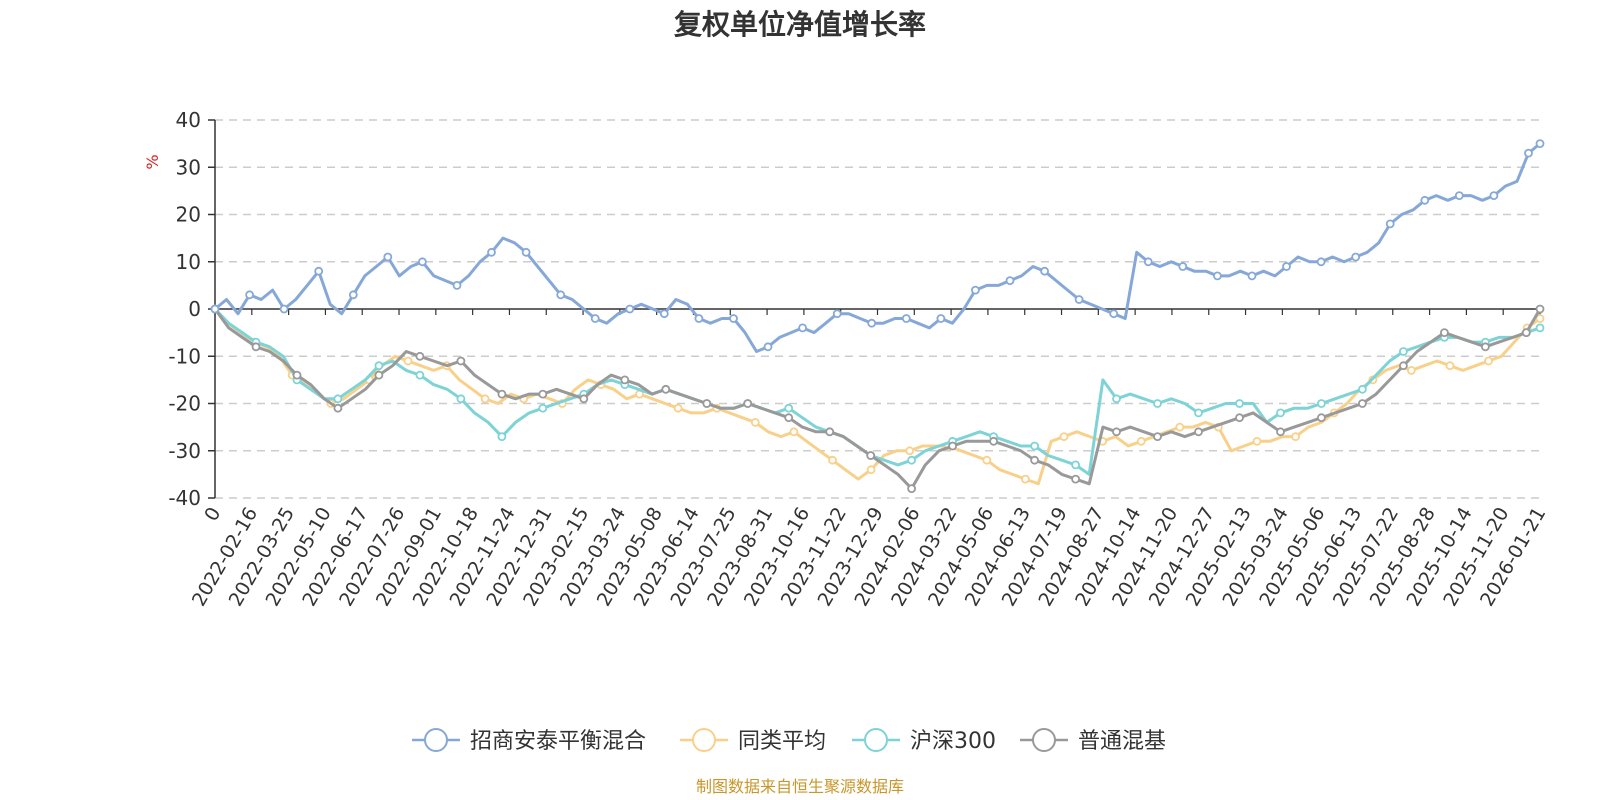 This screenshot has width=1600, height=800. What do you see at coordinates (558, 741) in the screenshot?
I see `legend-item-label: 招商安泰平衡混合` at bounding box center [558, 741].